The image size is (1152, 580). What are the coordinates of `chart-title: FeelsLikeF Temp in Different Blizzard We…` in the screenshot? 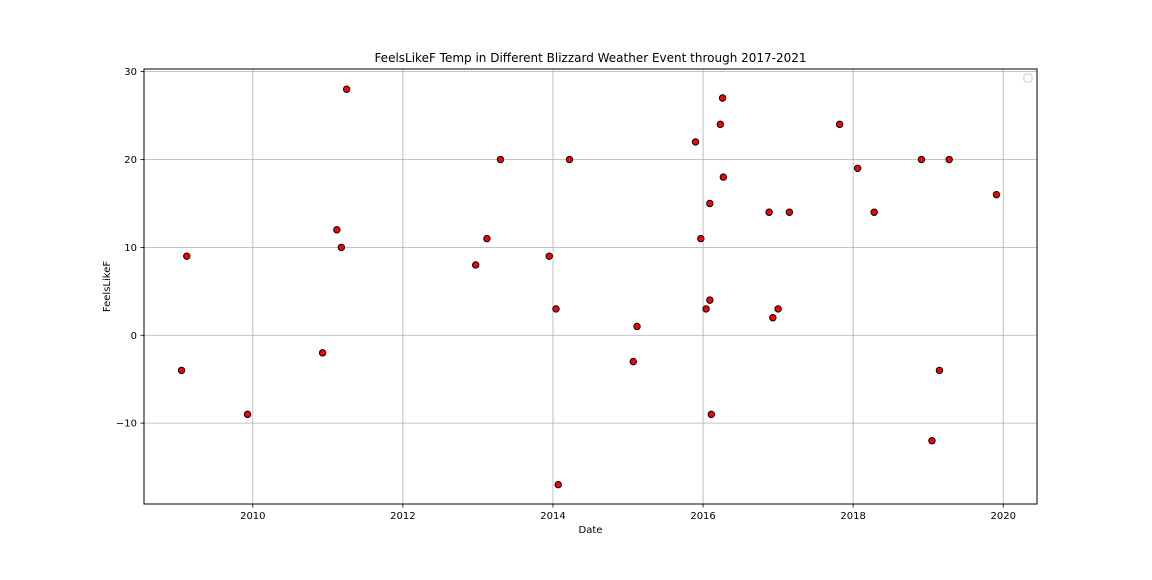 It's located at (590, 58).